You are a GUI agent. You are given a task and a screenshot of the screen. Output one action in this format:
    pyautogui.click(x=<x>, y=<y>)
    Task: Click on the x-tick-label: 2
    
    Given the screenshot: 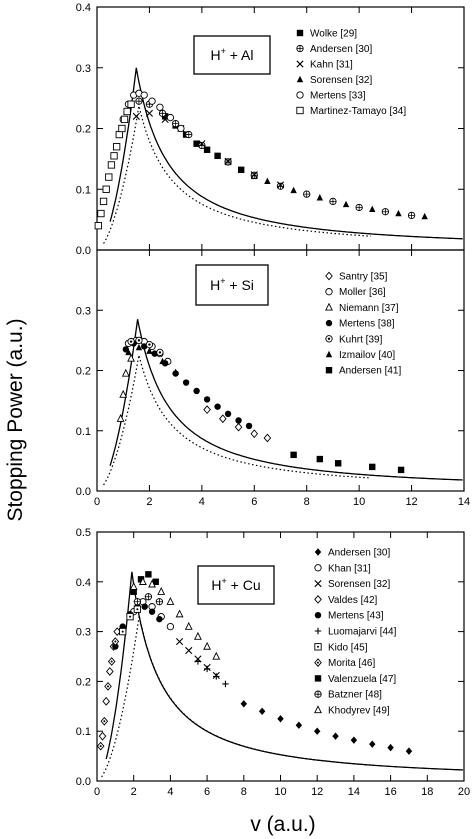 What is the action you would take?
    pyautogui.click(x=134, y=792)
    